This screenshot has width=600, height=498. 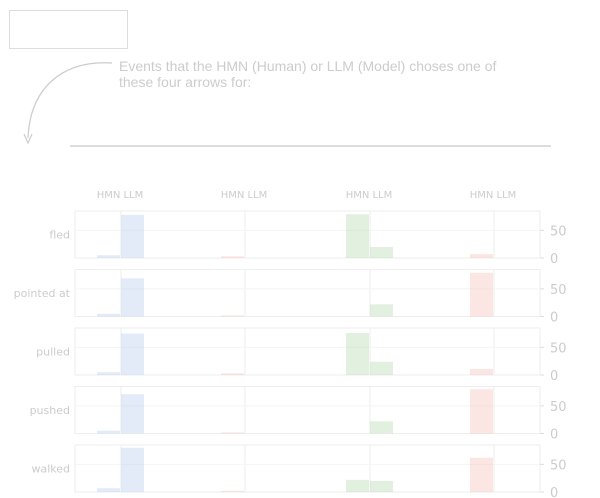 I want to click on column-header-4: HMN LLM, so click(x=493, y=195).